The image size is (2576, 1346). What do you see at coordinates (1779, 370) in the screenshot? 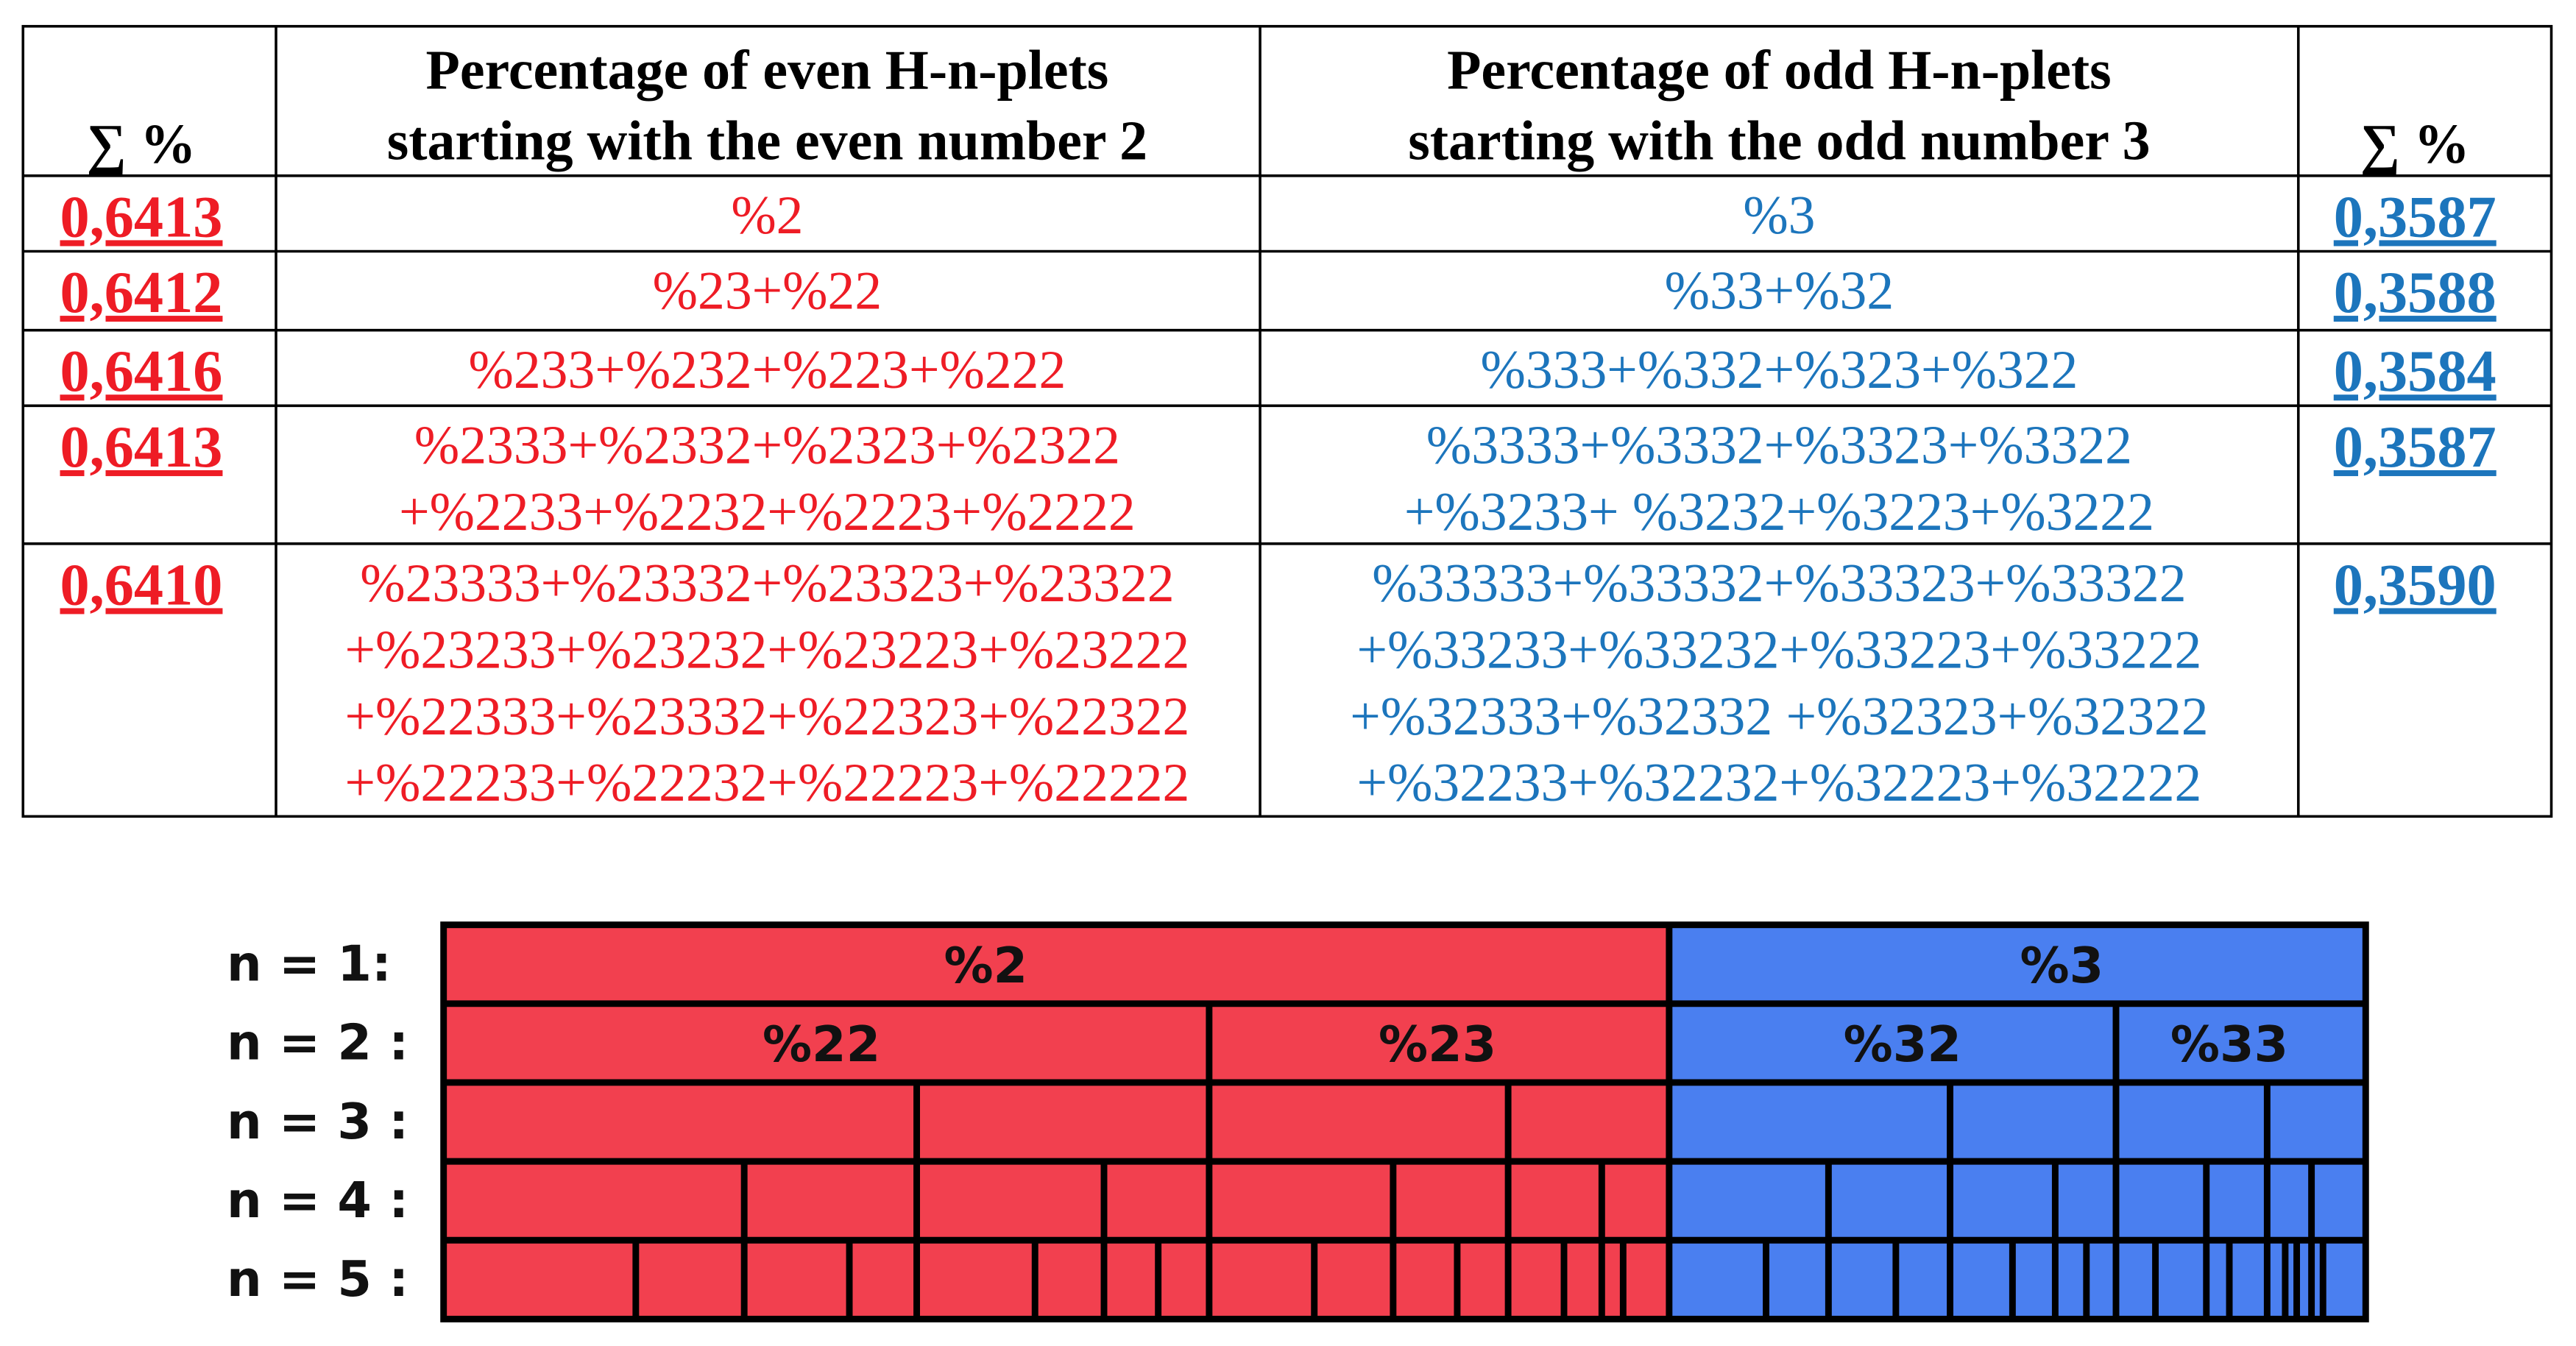
I see `odd-formula: %333+%332+%323+%322` at bounding box center [1779, 370].